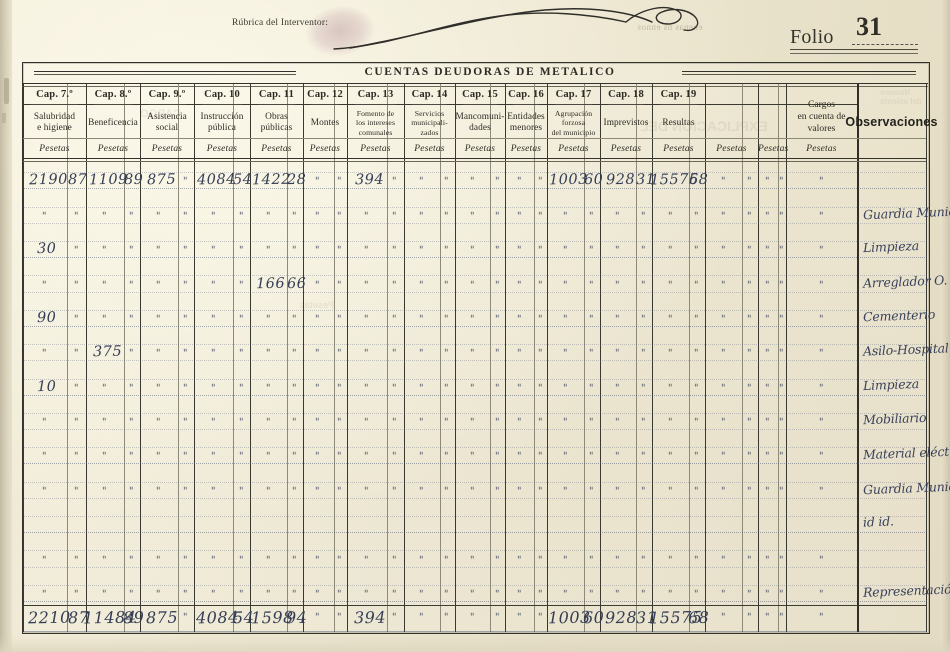  I want to click on column-name-label: Agrupación forzosa del municipio, so click(573, 122).